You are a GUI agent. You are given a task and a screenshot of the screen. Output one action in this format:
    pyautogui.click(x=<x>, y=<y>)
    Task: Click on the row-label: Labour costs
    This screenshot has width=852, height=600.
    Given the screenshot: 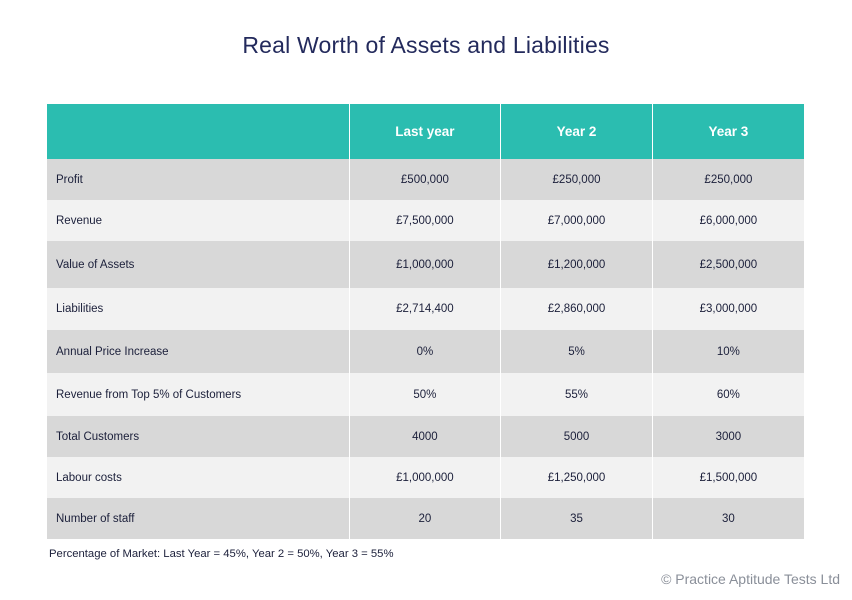 What is the action you would take?
    pyautogui.click(x=198, y=477)
    